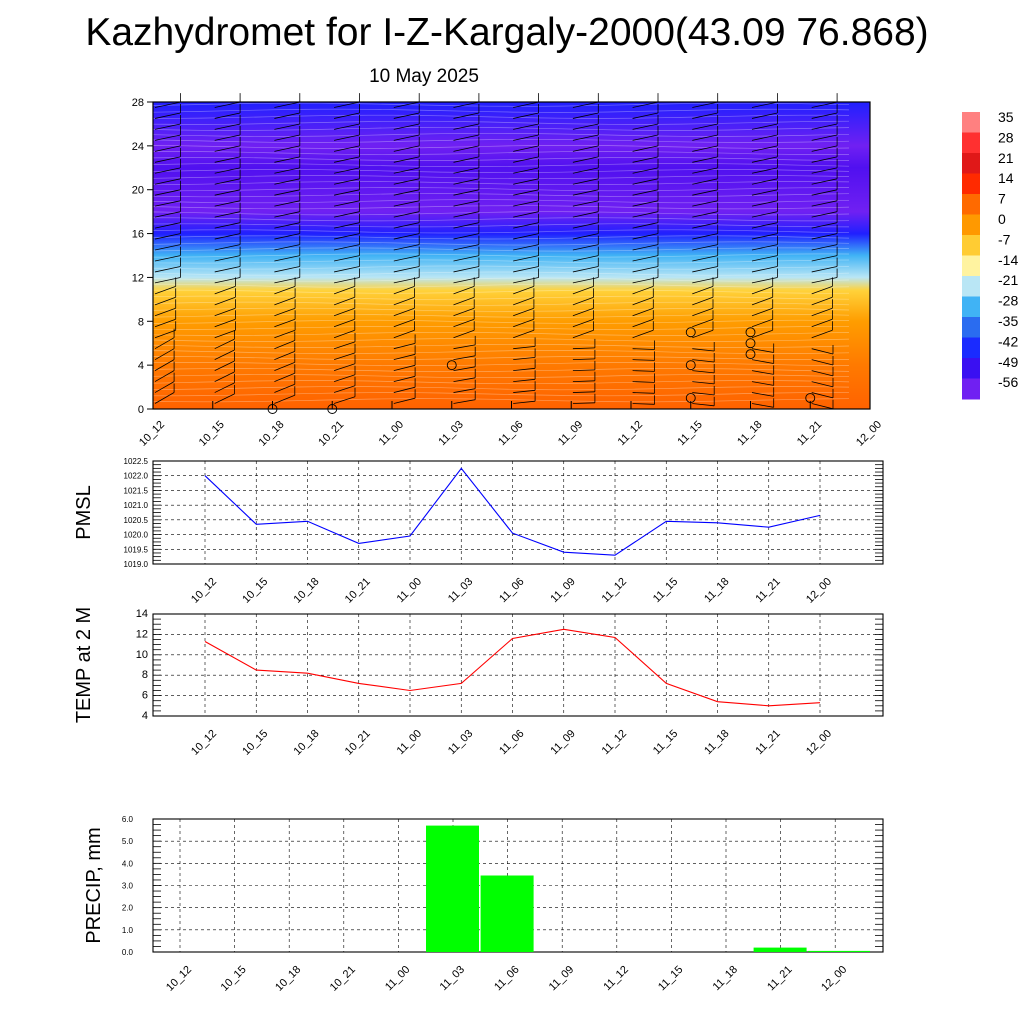  What do you see at coordinates (136, 564) in the screenshot?
I see `pmsl-y-tick-label: 1019.0` at bounding box center [136, 564].